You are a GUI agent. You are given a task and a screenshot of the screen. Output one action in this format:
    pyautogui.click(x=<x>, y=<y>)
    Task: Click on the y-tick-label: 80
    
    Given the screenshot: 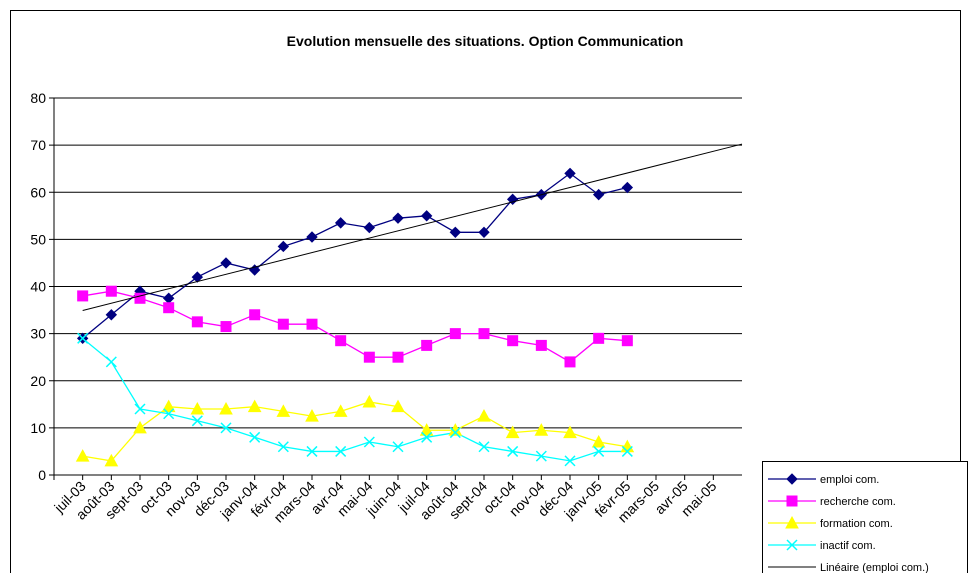 What is the action you would take?
    pyautogui.click(x=38, y=98)
    